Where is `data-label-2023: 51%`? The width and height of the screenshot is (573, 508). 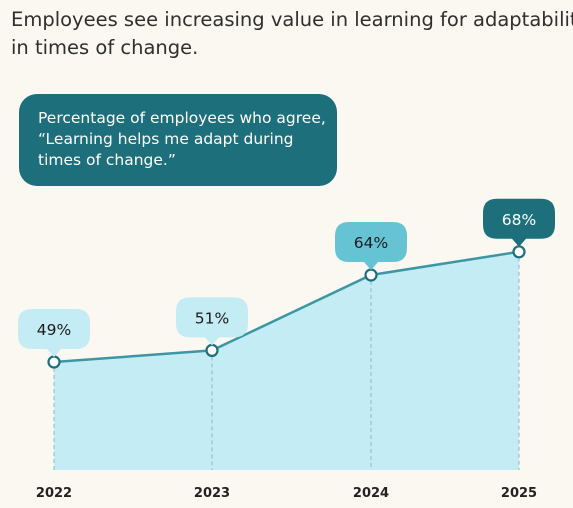 data-label-2023: 51% is located at coordinates (212, 318).